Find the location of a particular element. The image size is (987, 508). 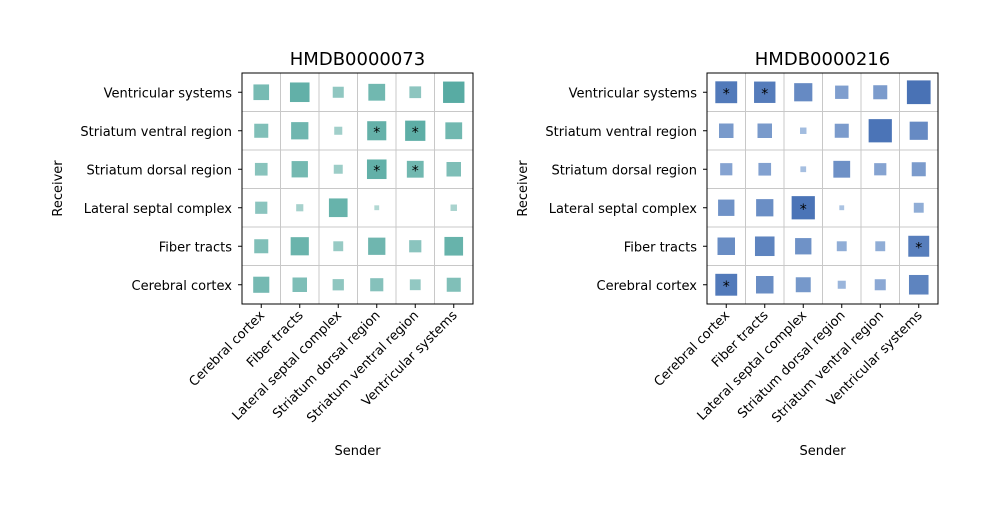

chart-title: HMDB0000216 is located at coordinates (822, 59).